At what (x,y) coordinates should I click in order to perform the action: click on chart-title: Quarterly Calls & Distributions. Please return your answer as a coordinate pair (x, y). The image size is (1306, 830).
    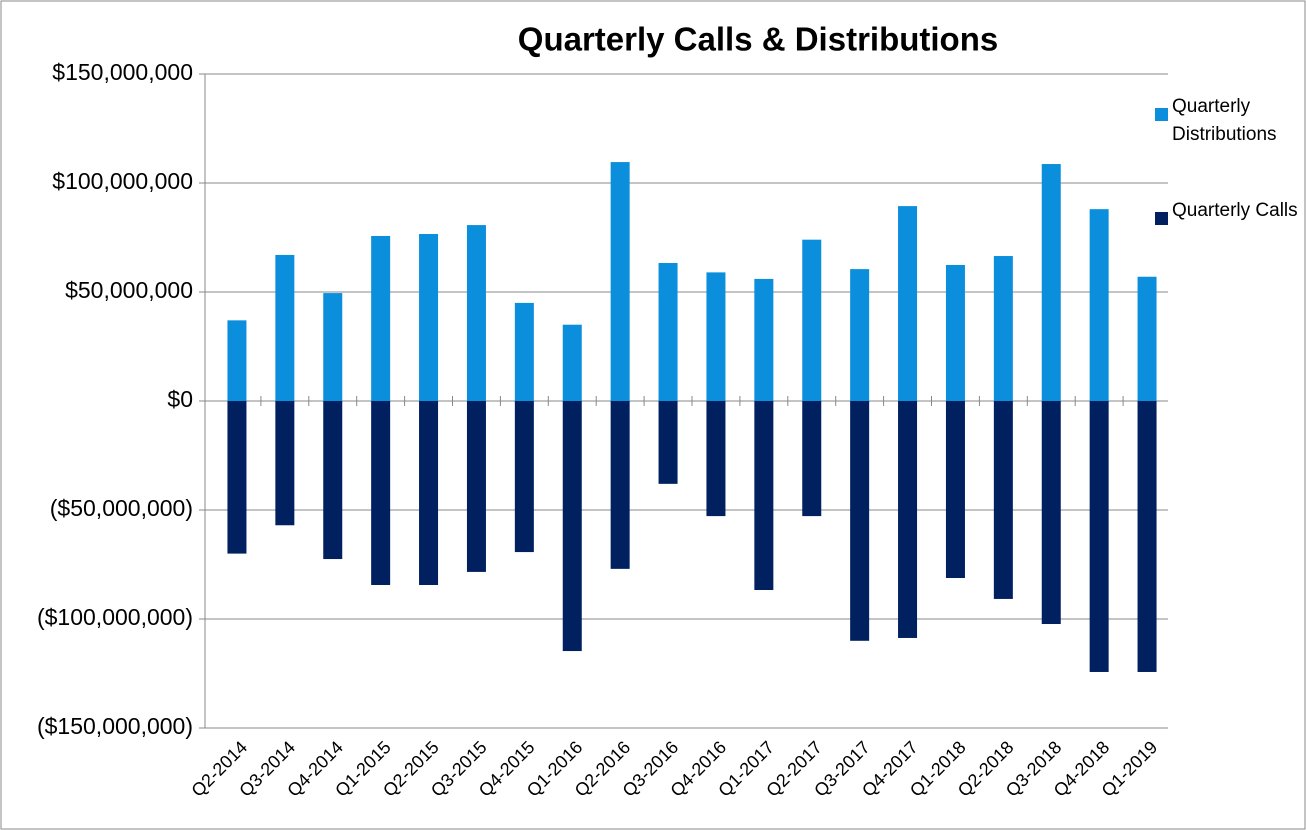
    Looking at the image, I should click on (758, 39).